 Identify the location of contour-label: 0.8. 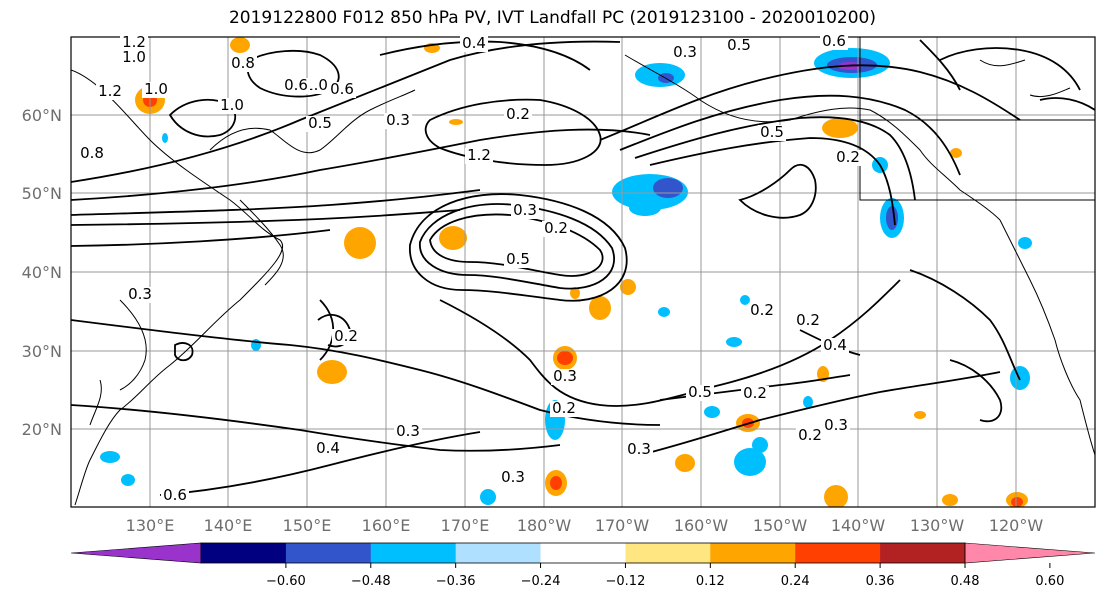
(243, 63).